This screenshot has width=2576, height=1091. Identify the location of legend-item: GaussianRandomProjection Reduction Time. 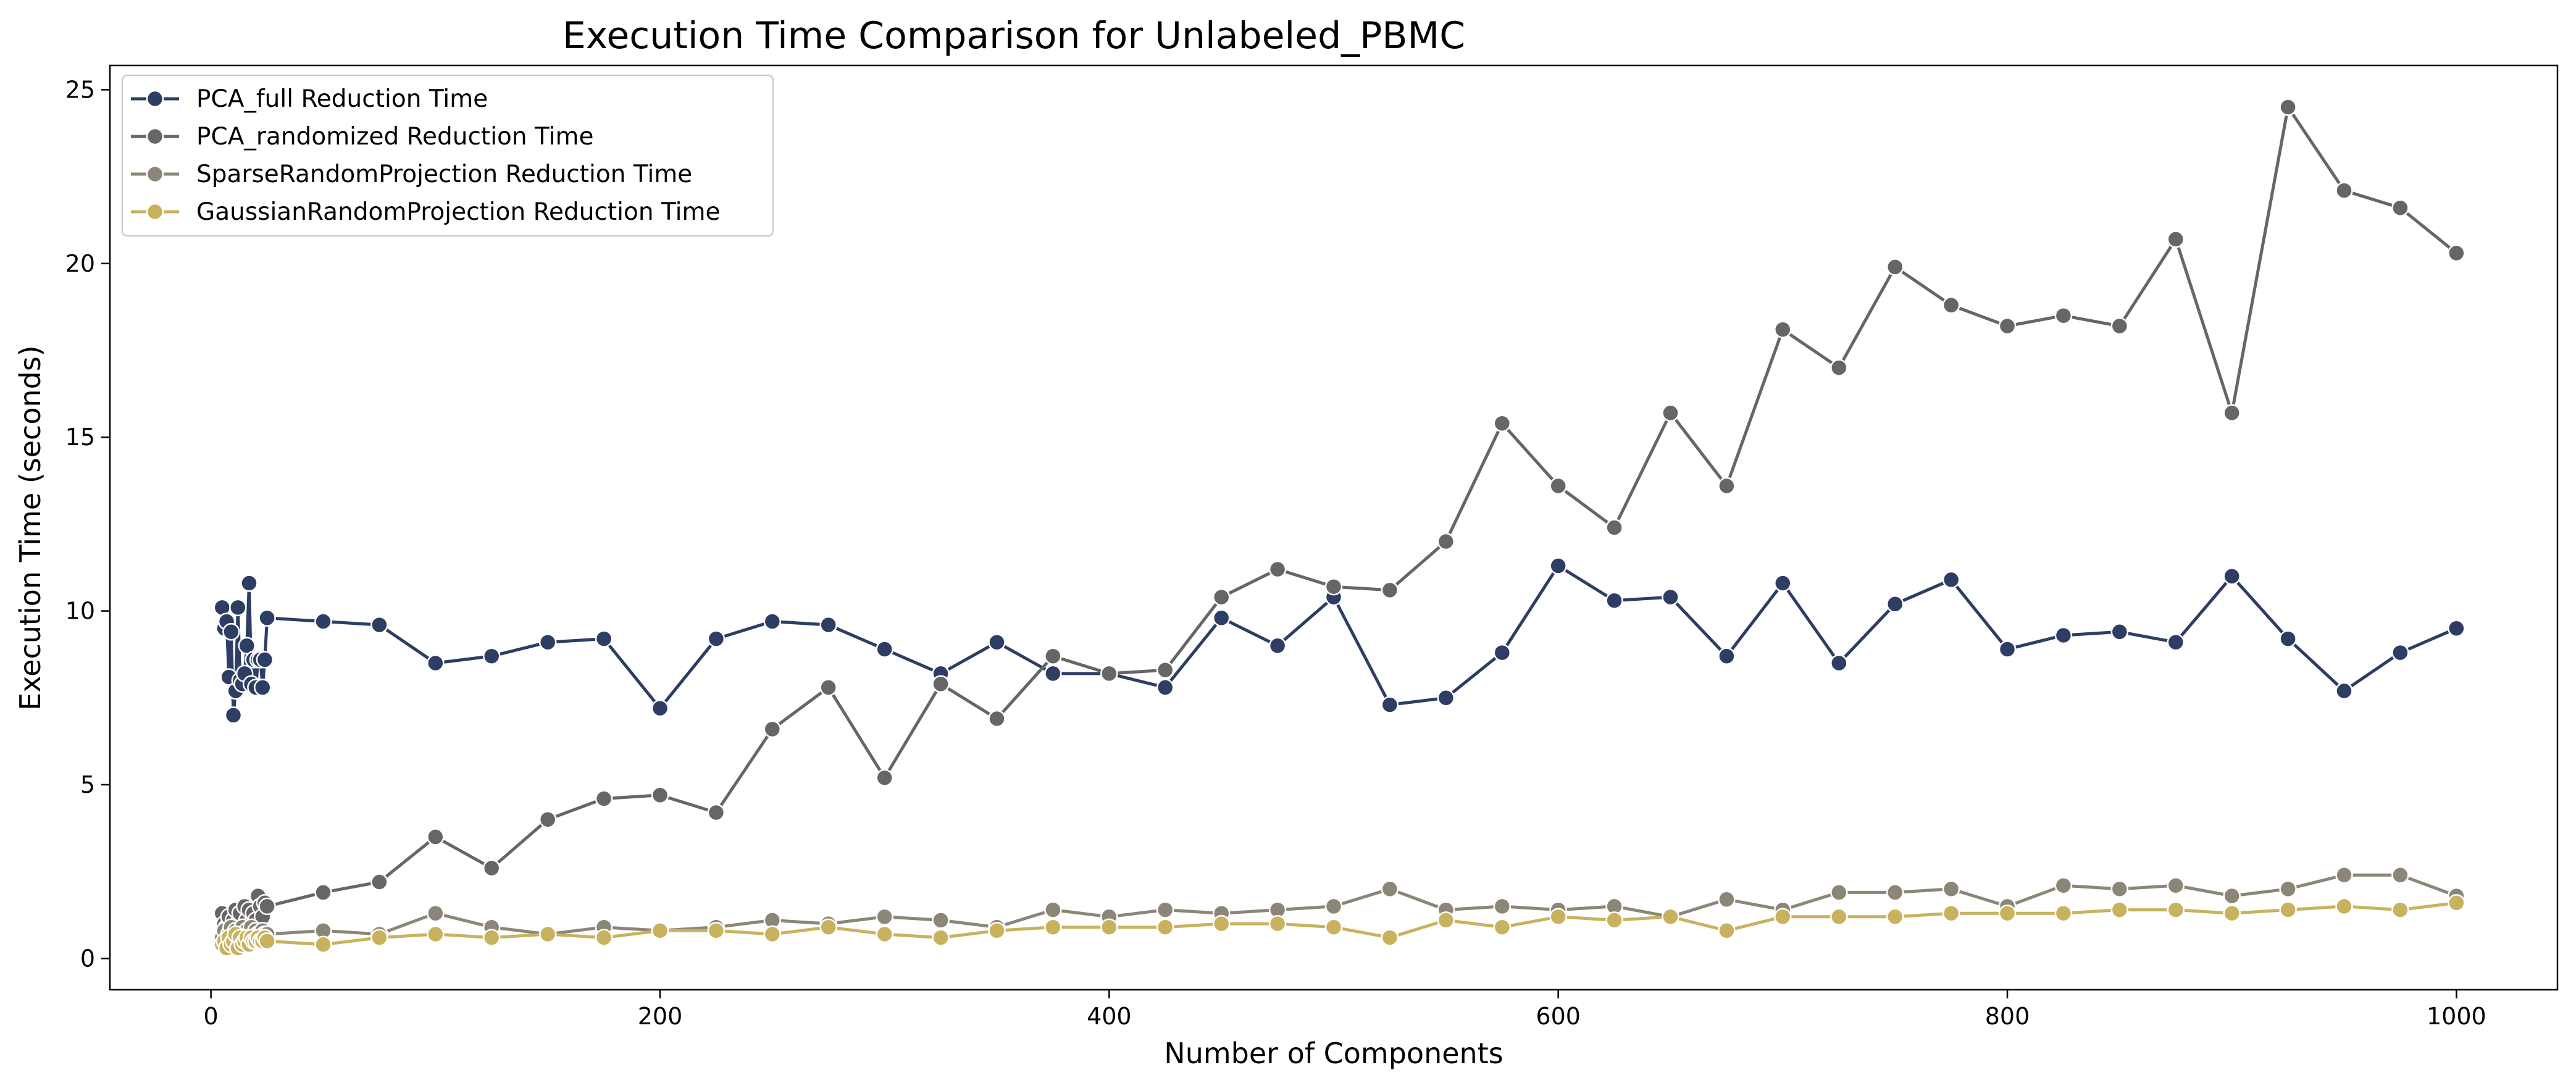
(425, 212).